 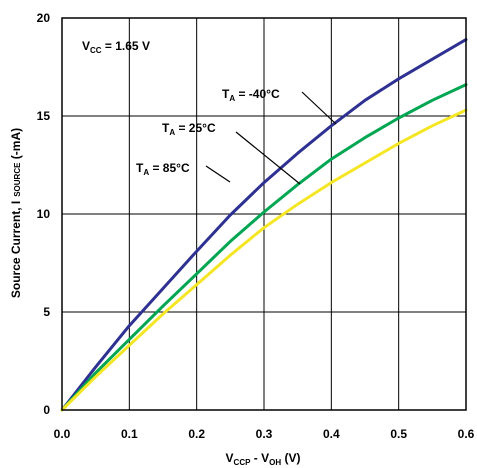 What do you see at coordinates (62, 434) in the screenshot?
I see `x-tick-label: 0.0` at bounding box center [62, 434].